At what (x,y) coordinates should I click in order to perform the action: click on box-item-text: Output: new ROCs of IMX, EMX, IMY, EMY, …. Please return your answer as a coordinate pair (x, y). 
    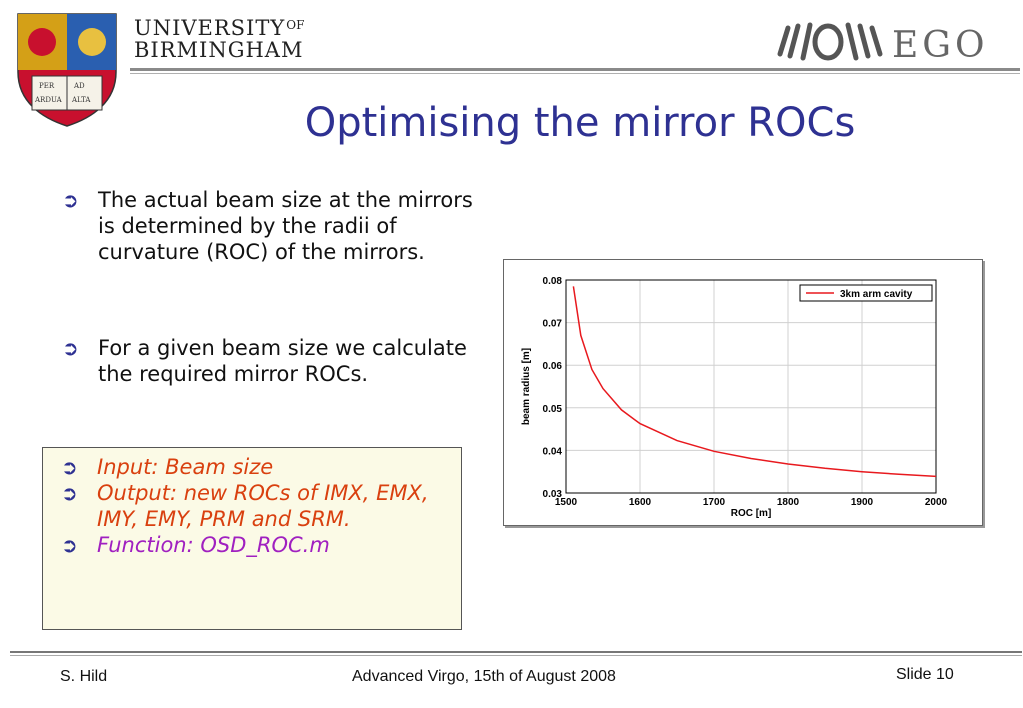
    Looking at the image, I should click on (263, 506).